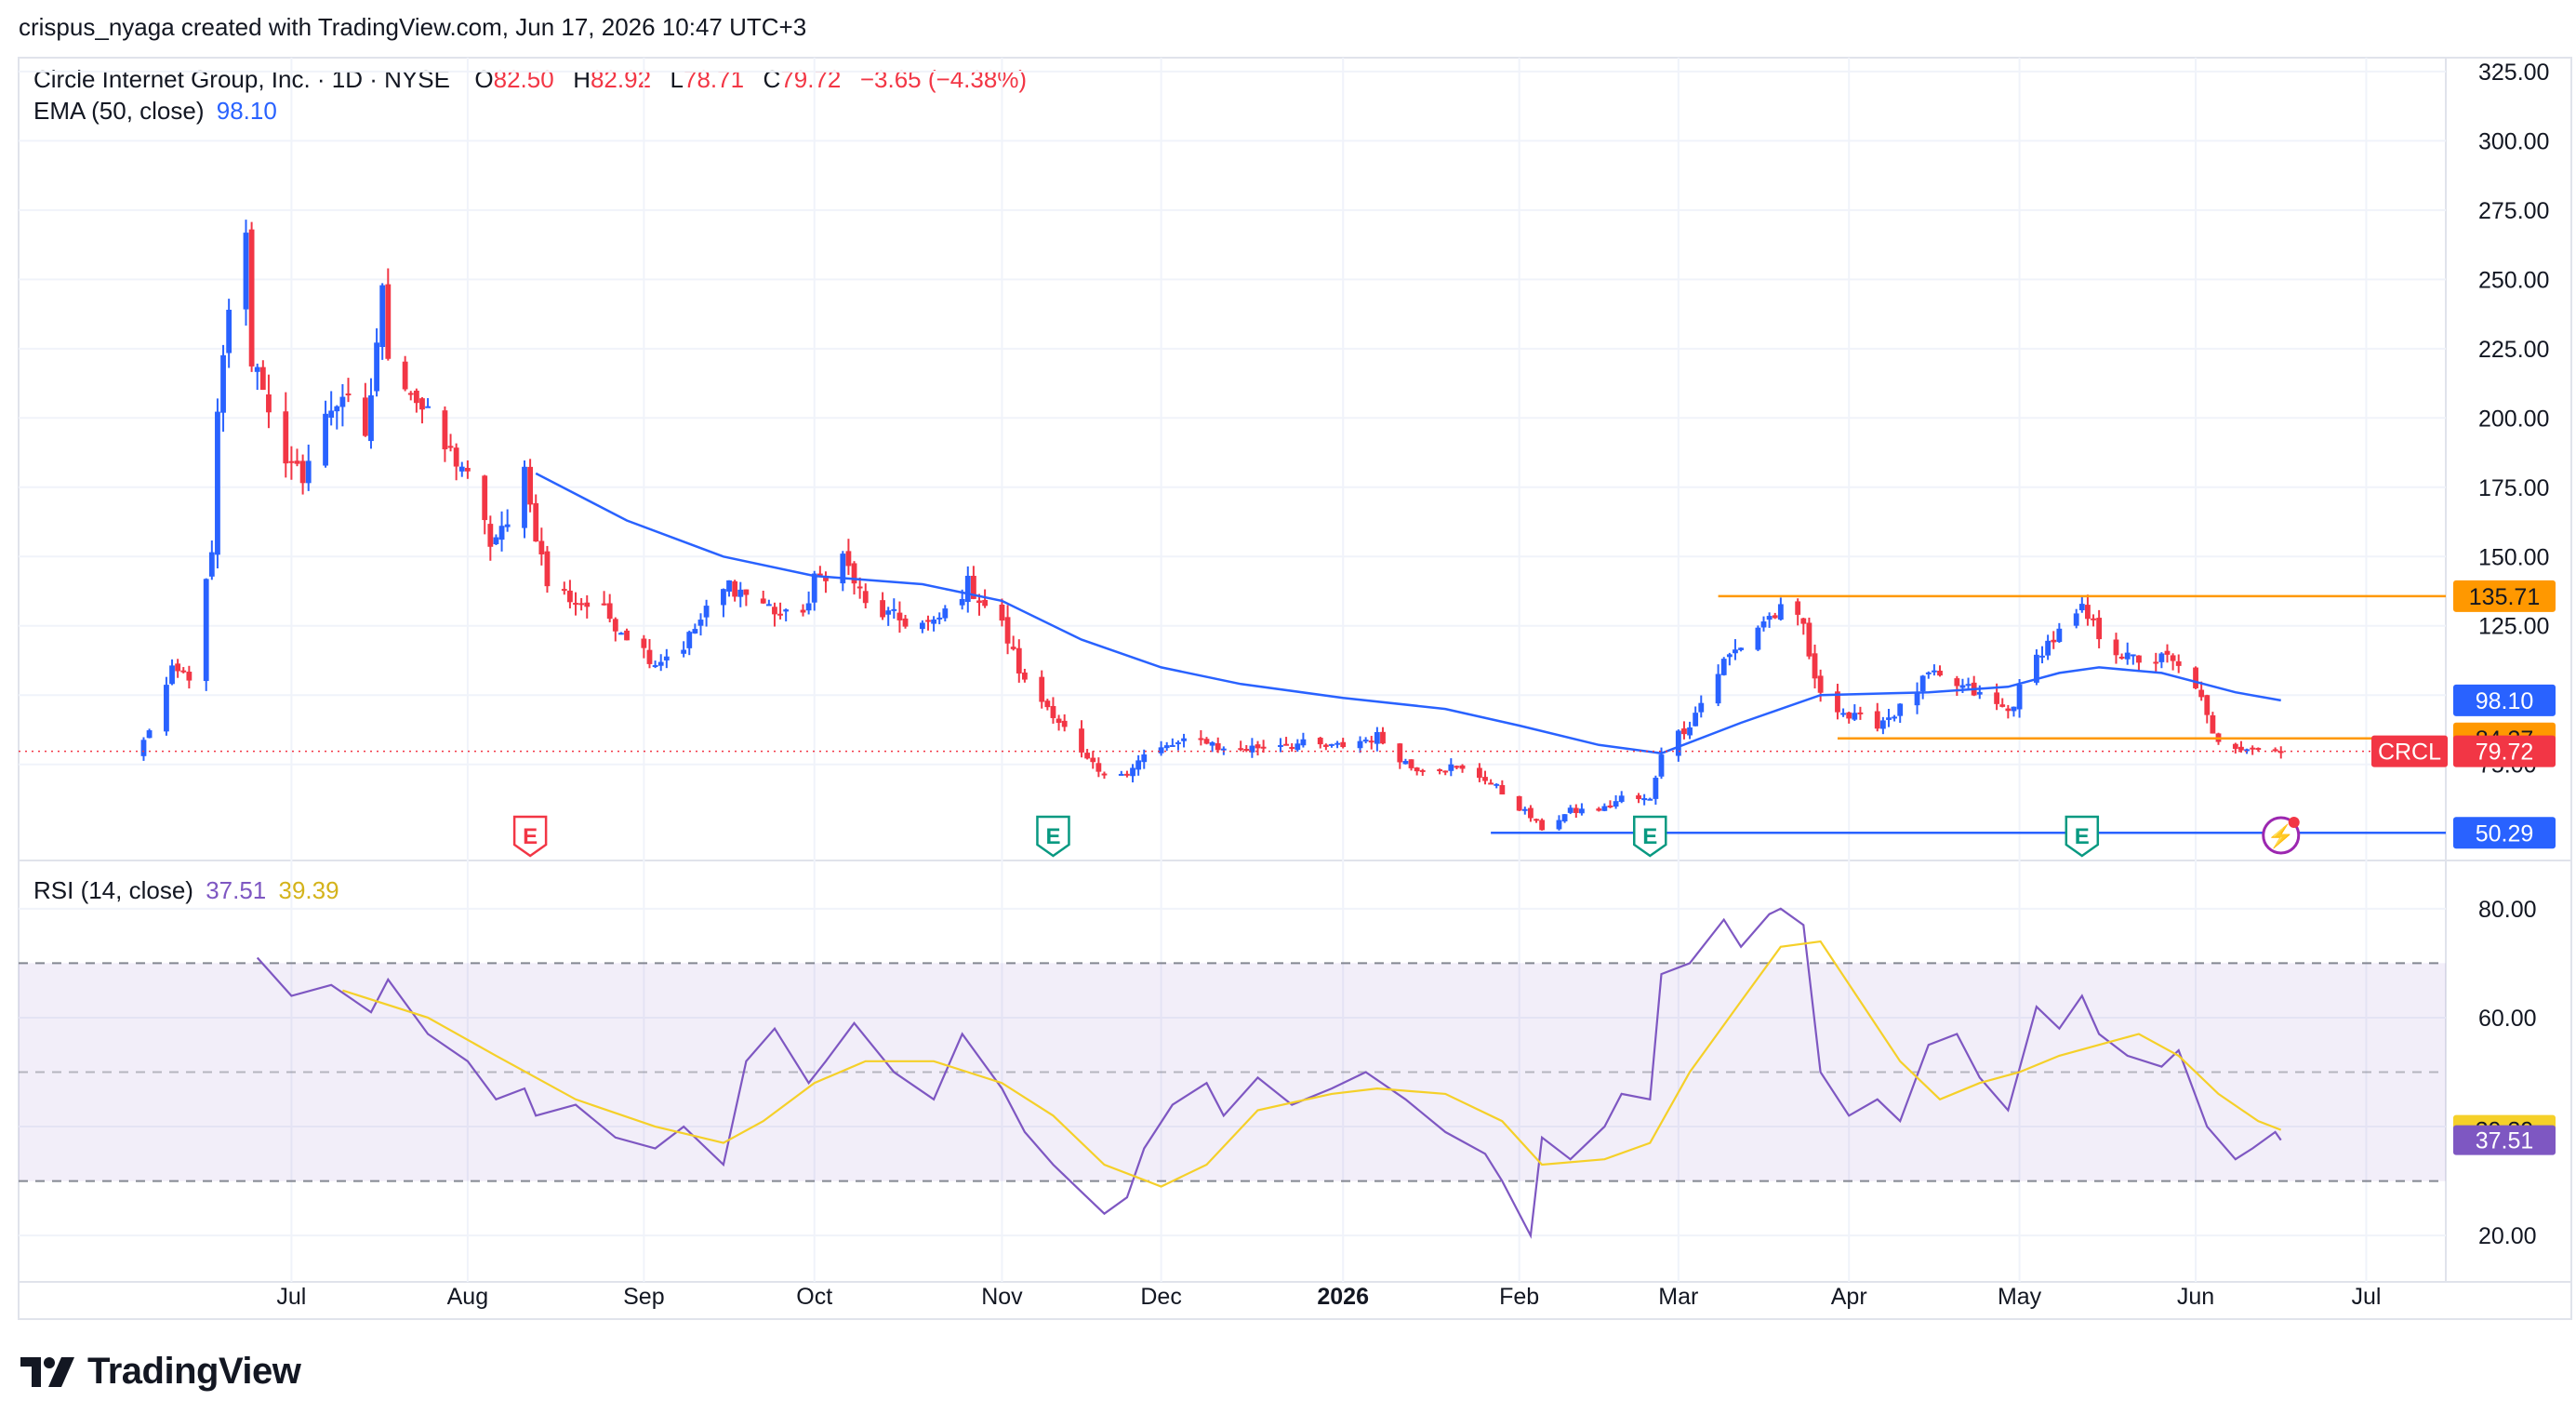 The width and height of the screenshot is (2576, 1427). I want to click on symbol-tag-box, so click(2409, 751).